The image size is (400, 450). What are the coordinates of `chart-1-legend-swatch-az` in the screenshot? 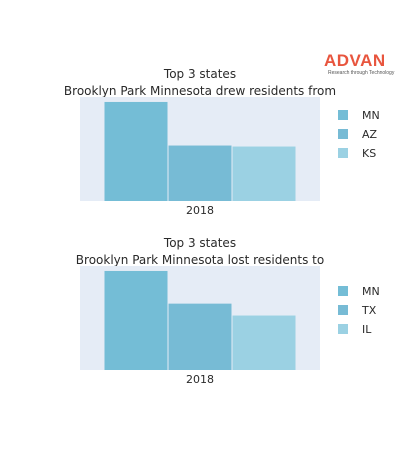 It's located at (343, 134).